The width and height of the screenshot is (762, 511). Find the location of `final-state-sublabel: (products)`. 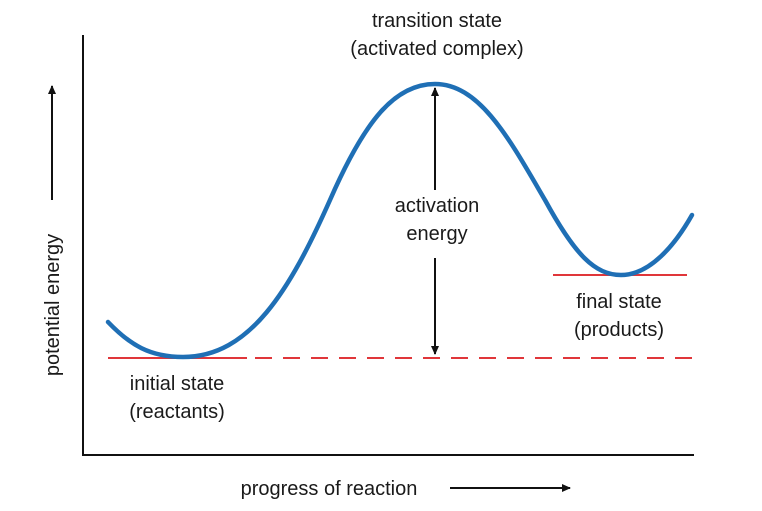

final-state-sublabel: (products) is located at coordinates (619, 330).